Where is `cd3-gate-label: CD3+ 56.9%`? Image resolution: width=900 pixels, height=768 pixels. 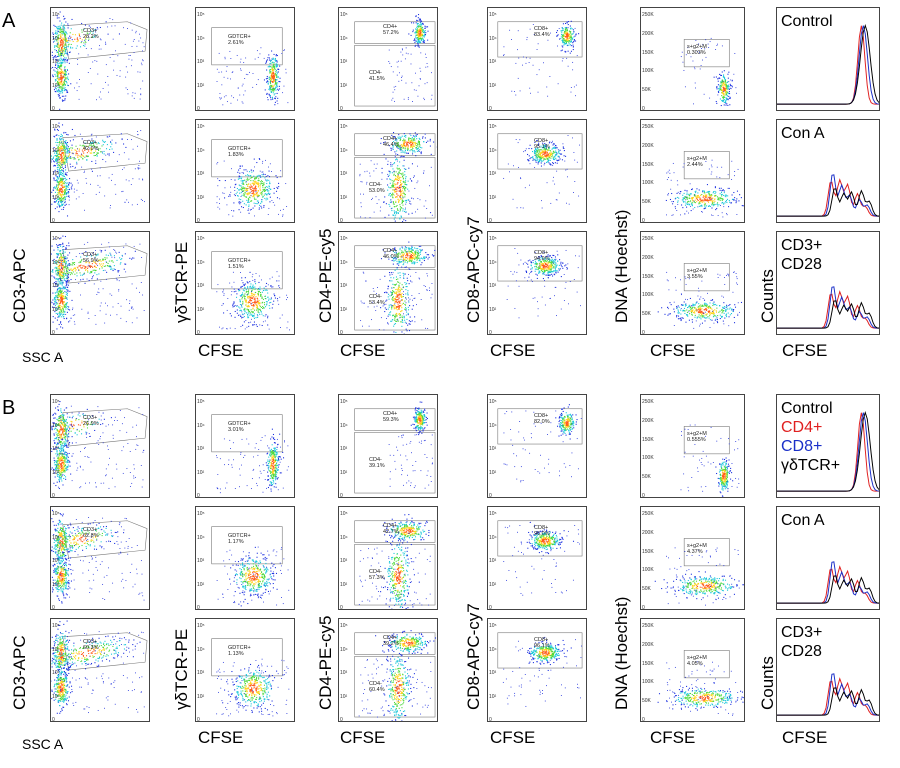
cd3-gate-label: CD3+ 56.9% is located at coordinates (91, 258).